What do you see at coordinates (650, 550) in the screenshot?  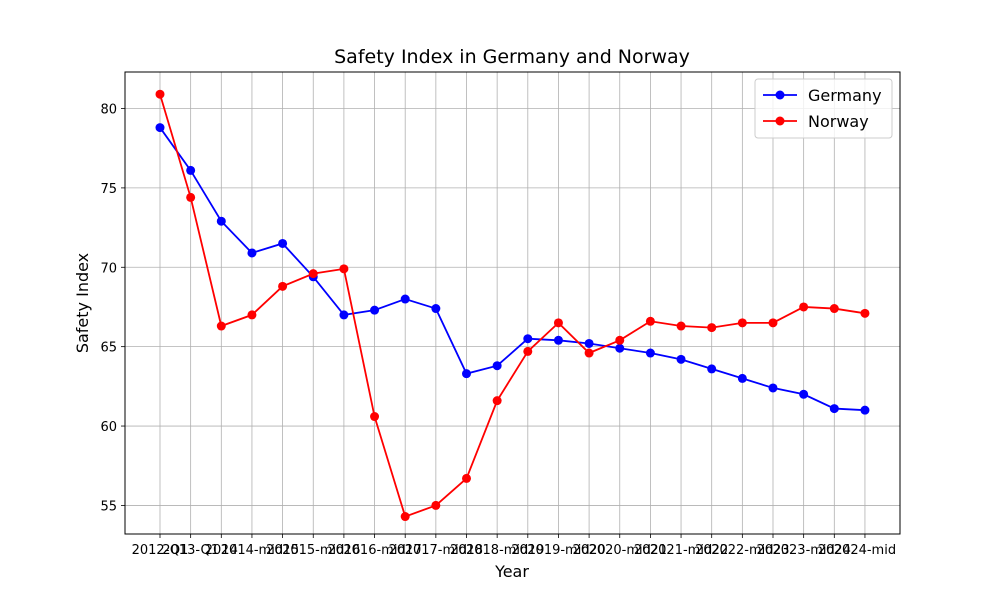 I see `x-tick-label: 2021` at bounding box center [650, 550].